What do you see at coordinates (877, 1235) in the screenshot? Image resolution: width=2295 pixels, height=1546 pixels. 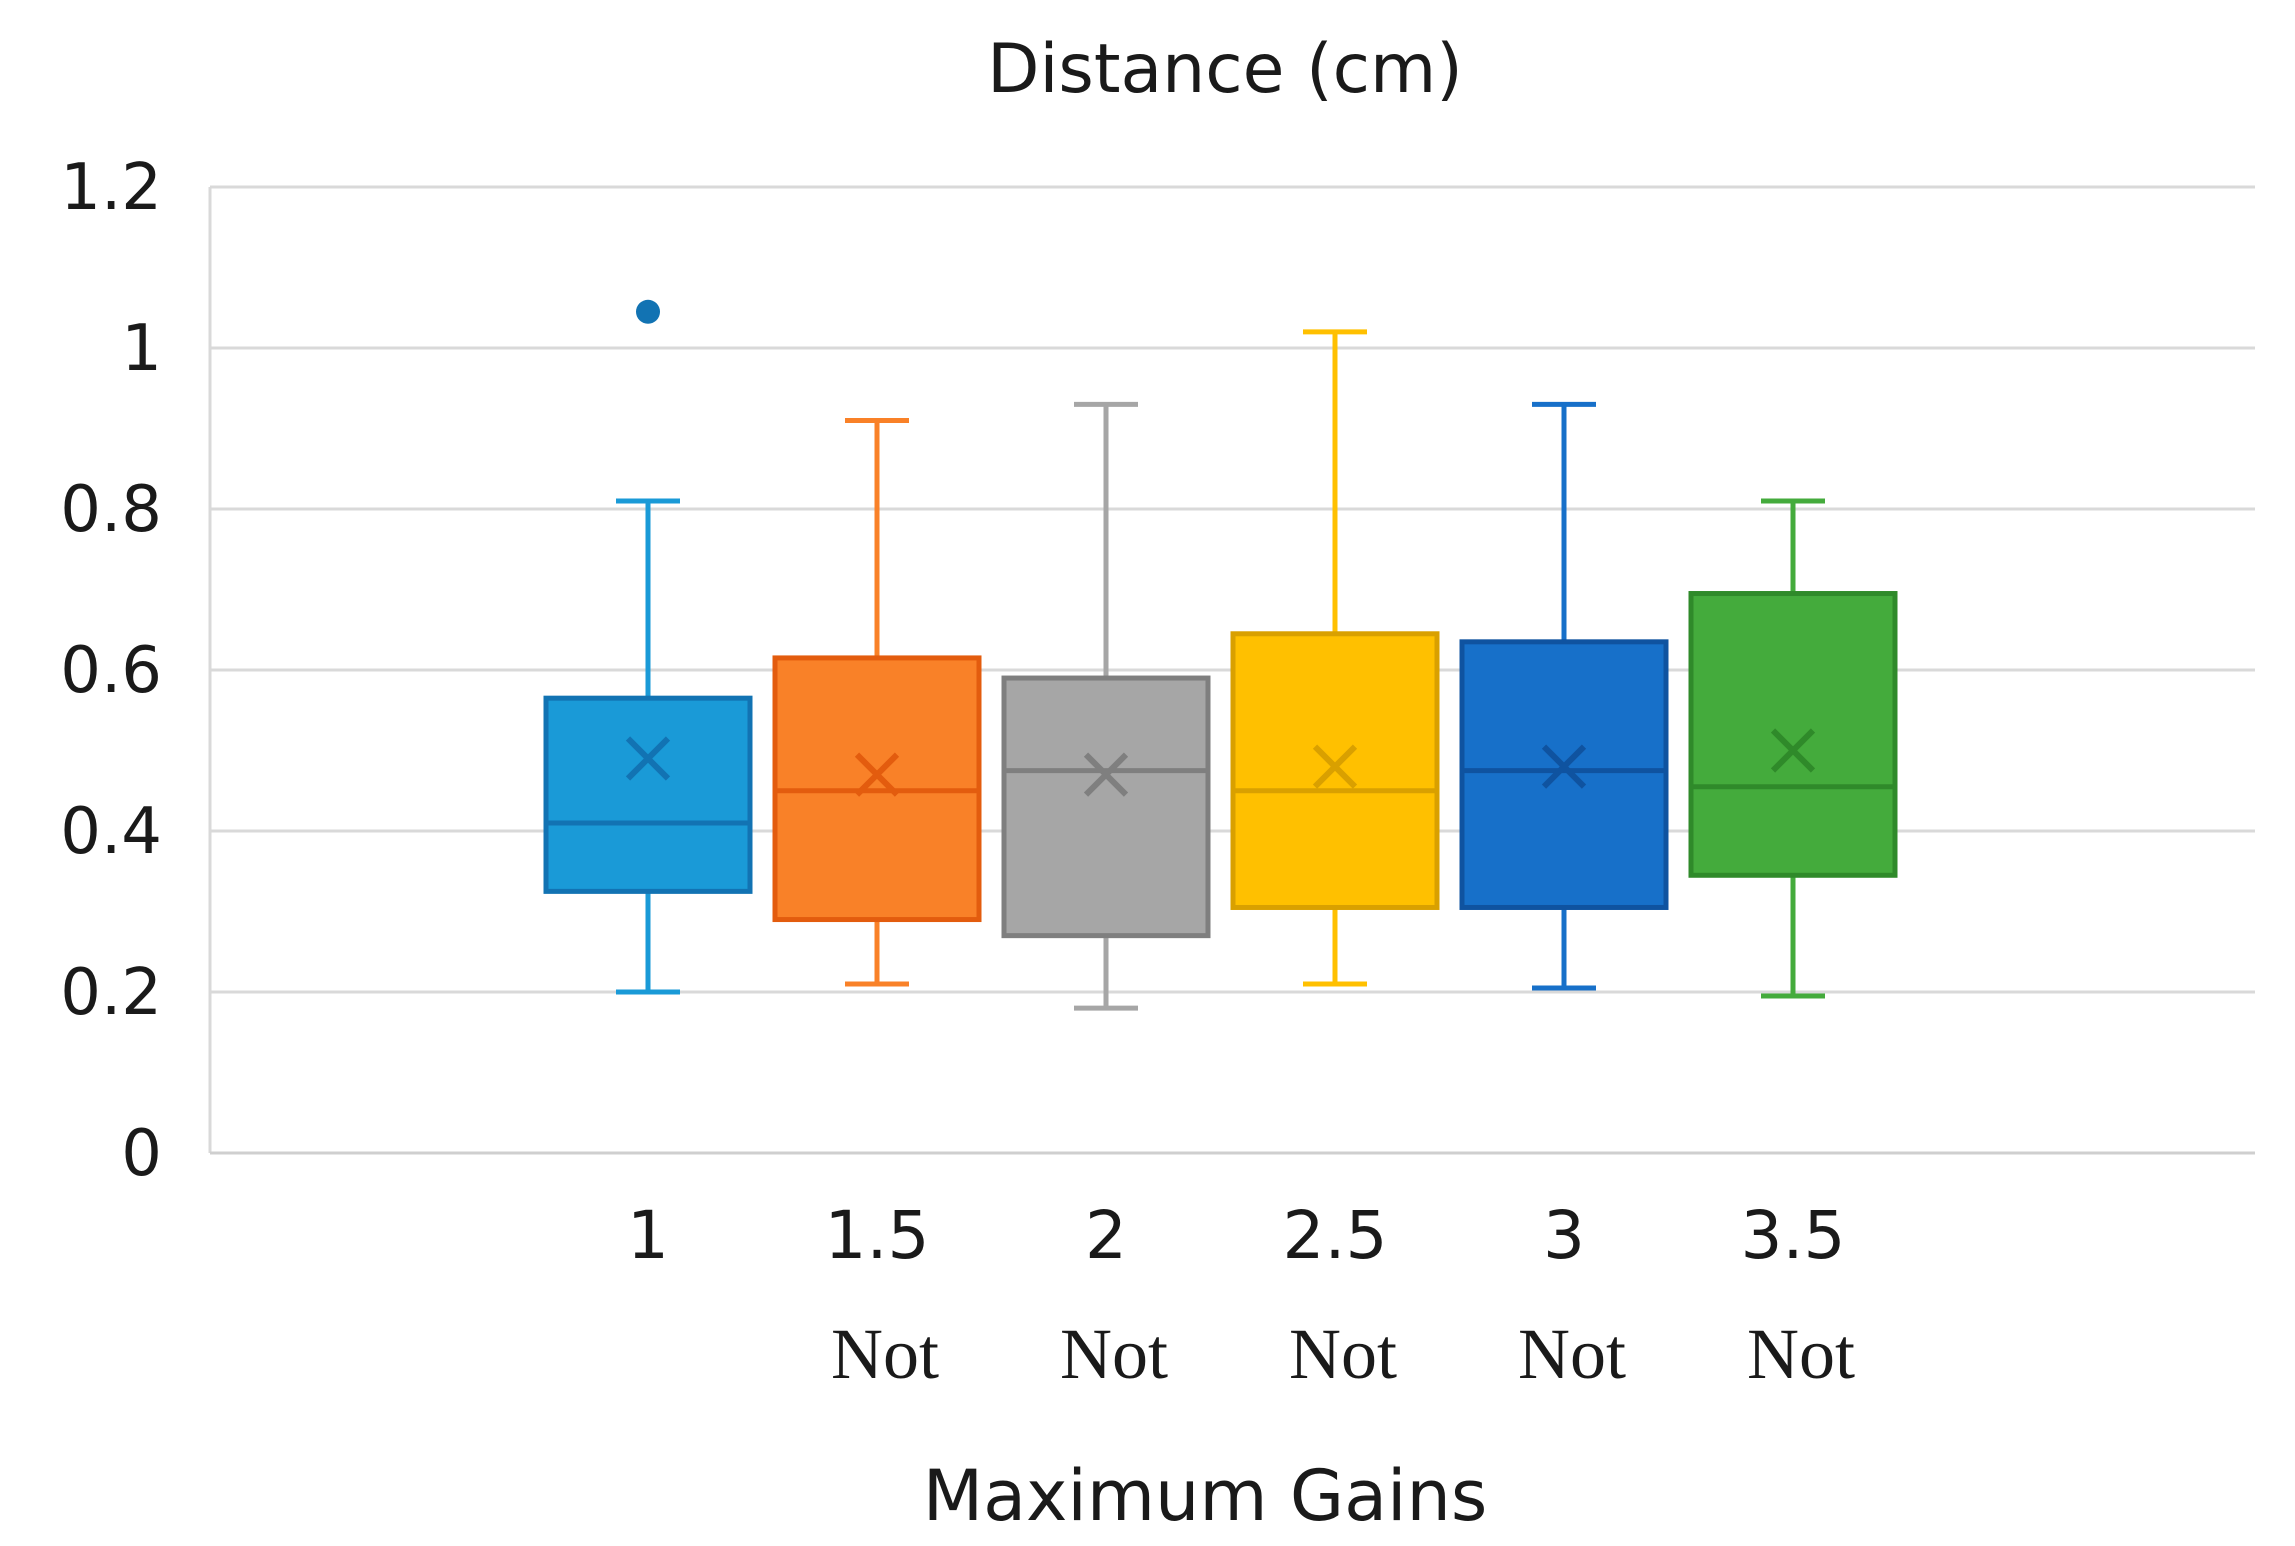 I see `x-tick-label: 1.5` at bounding box center [877, 1235].